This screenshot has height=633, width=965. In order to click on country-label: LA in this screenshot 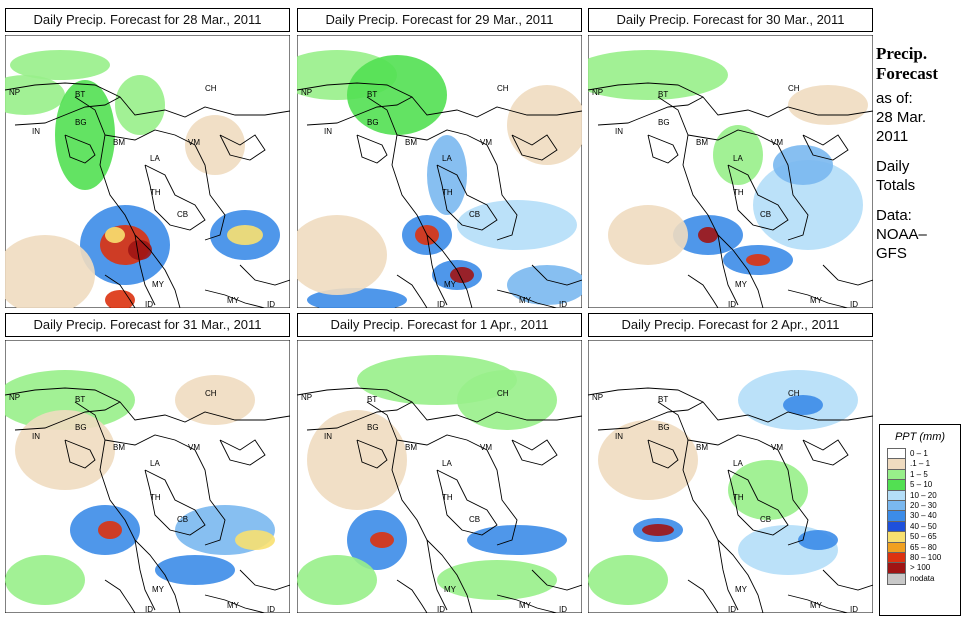, I will do `click(155, 463)`.